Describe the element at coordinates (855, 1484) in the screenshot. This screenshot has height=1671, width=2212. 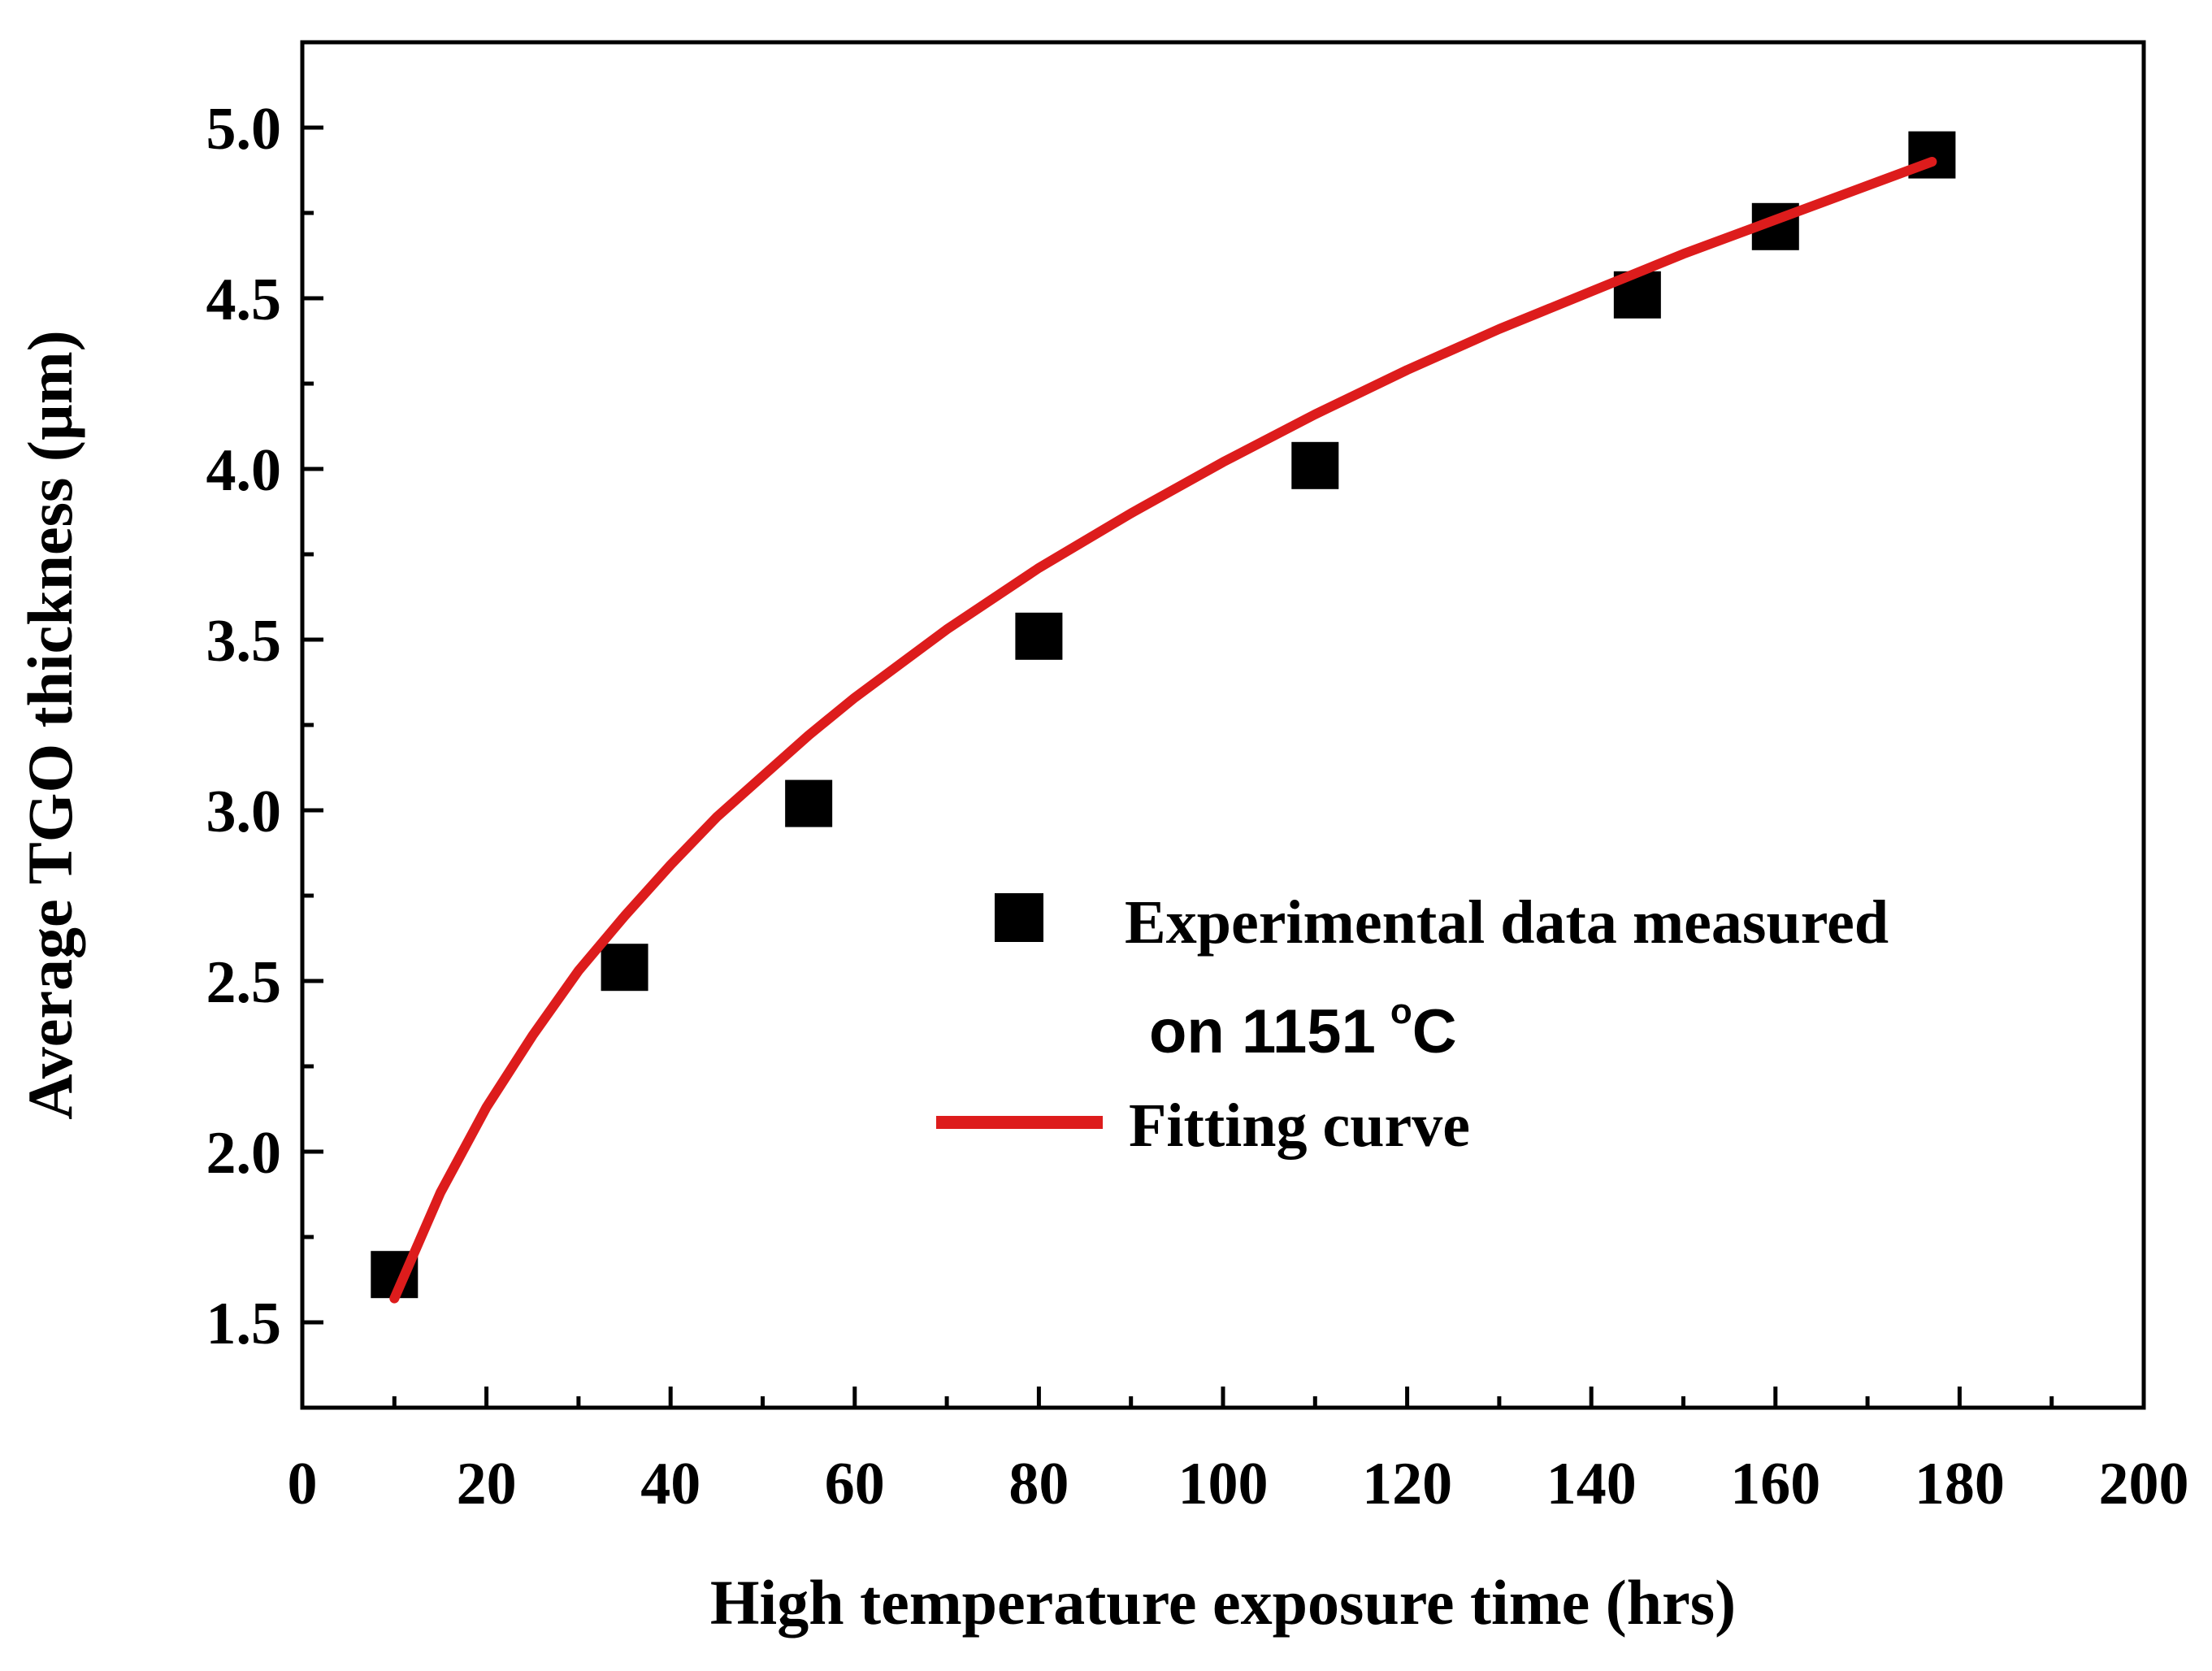
I see `x-tick-label: 60` at that location.